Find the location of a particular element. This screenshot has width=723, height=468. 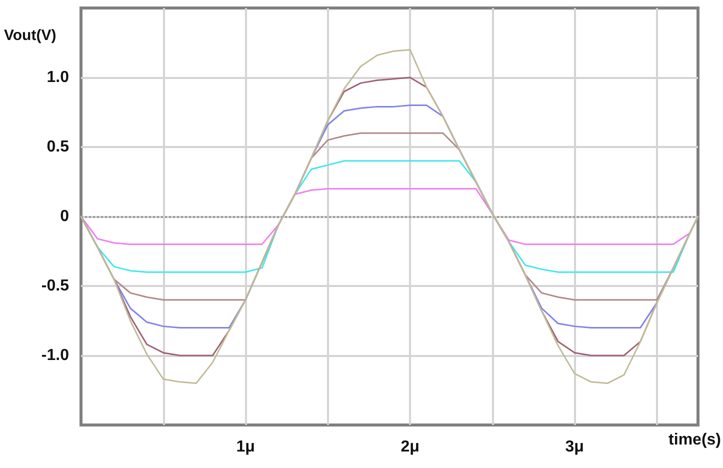

y-tick-label: 0.5 is located at coordinates (58, 147).